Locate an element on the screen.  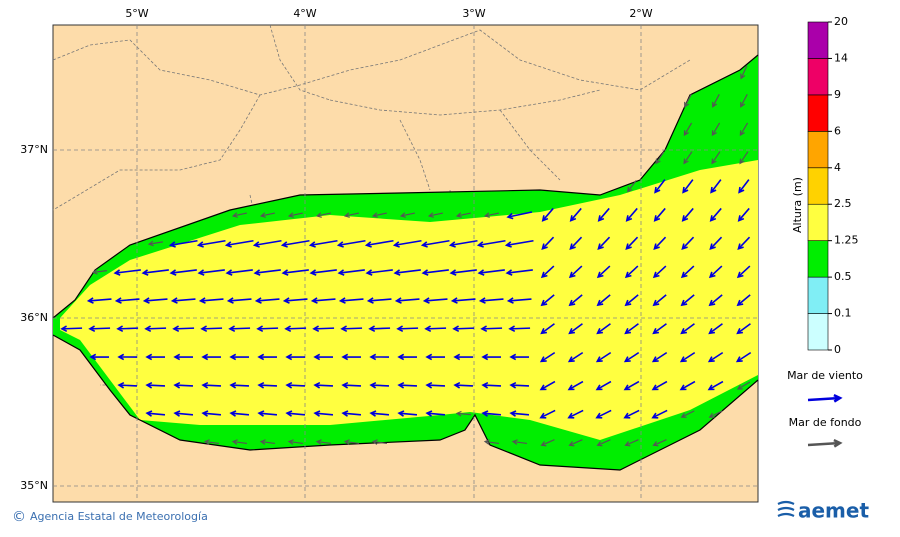
lon-label: 2°W is located at coordinates (640, 13).